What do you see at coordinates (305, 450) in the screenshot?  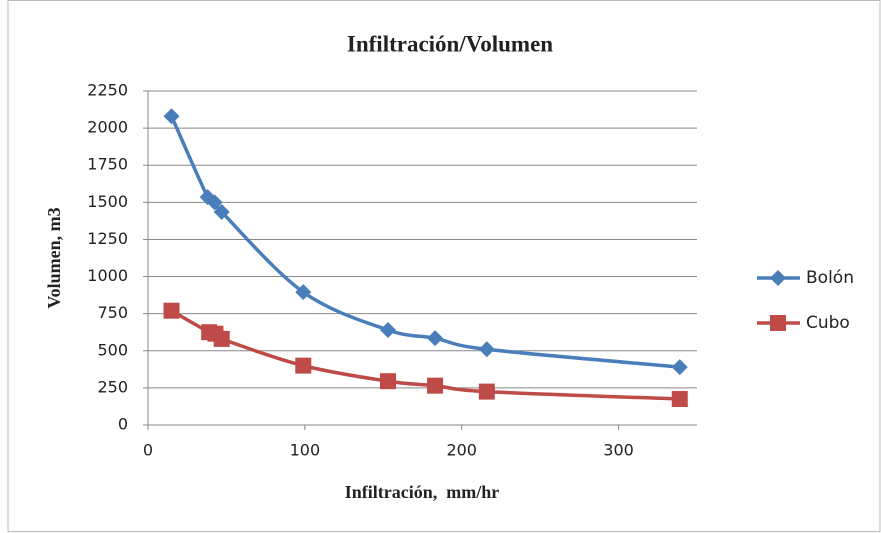 I see `x-tick-label: 100` at bounding box center [305, 450].